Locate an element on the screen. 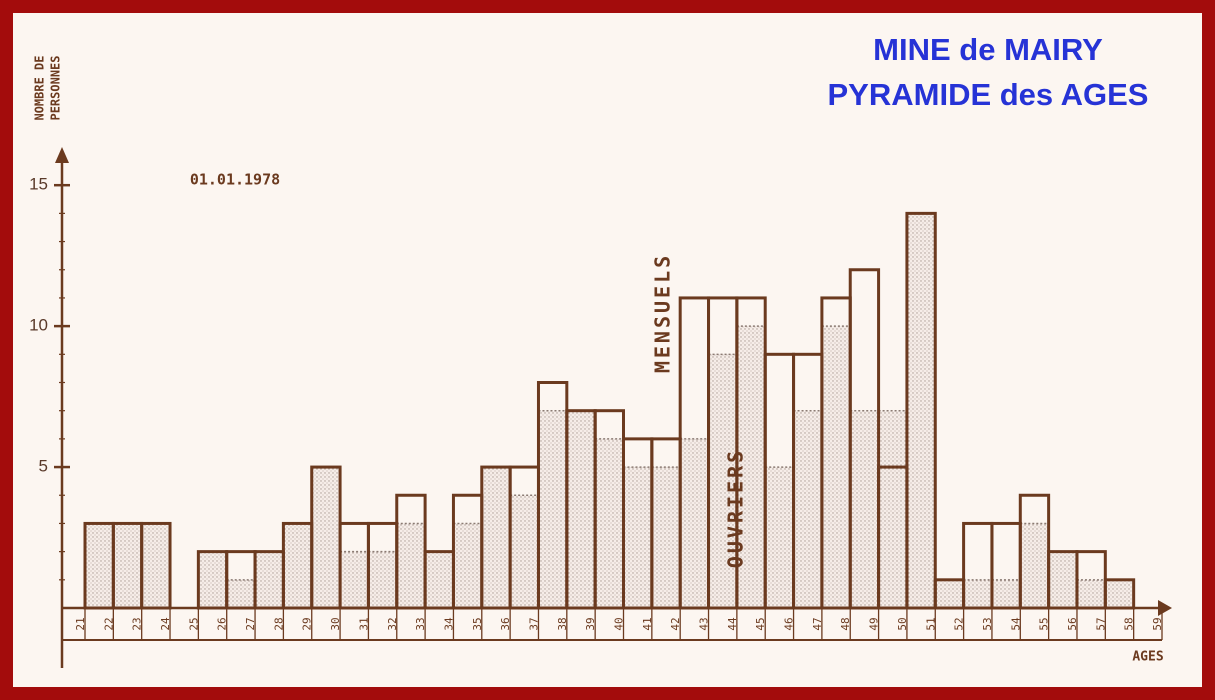  date-annotation: 01.01.1978 is located at coordinates (235, 180).